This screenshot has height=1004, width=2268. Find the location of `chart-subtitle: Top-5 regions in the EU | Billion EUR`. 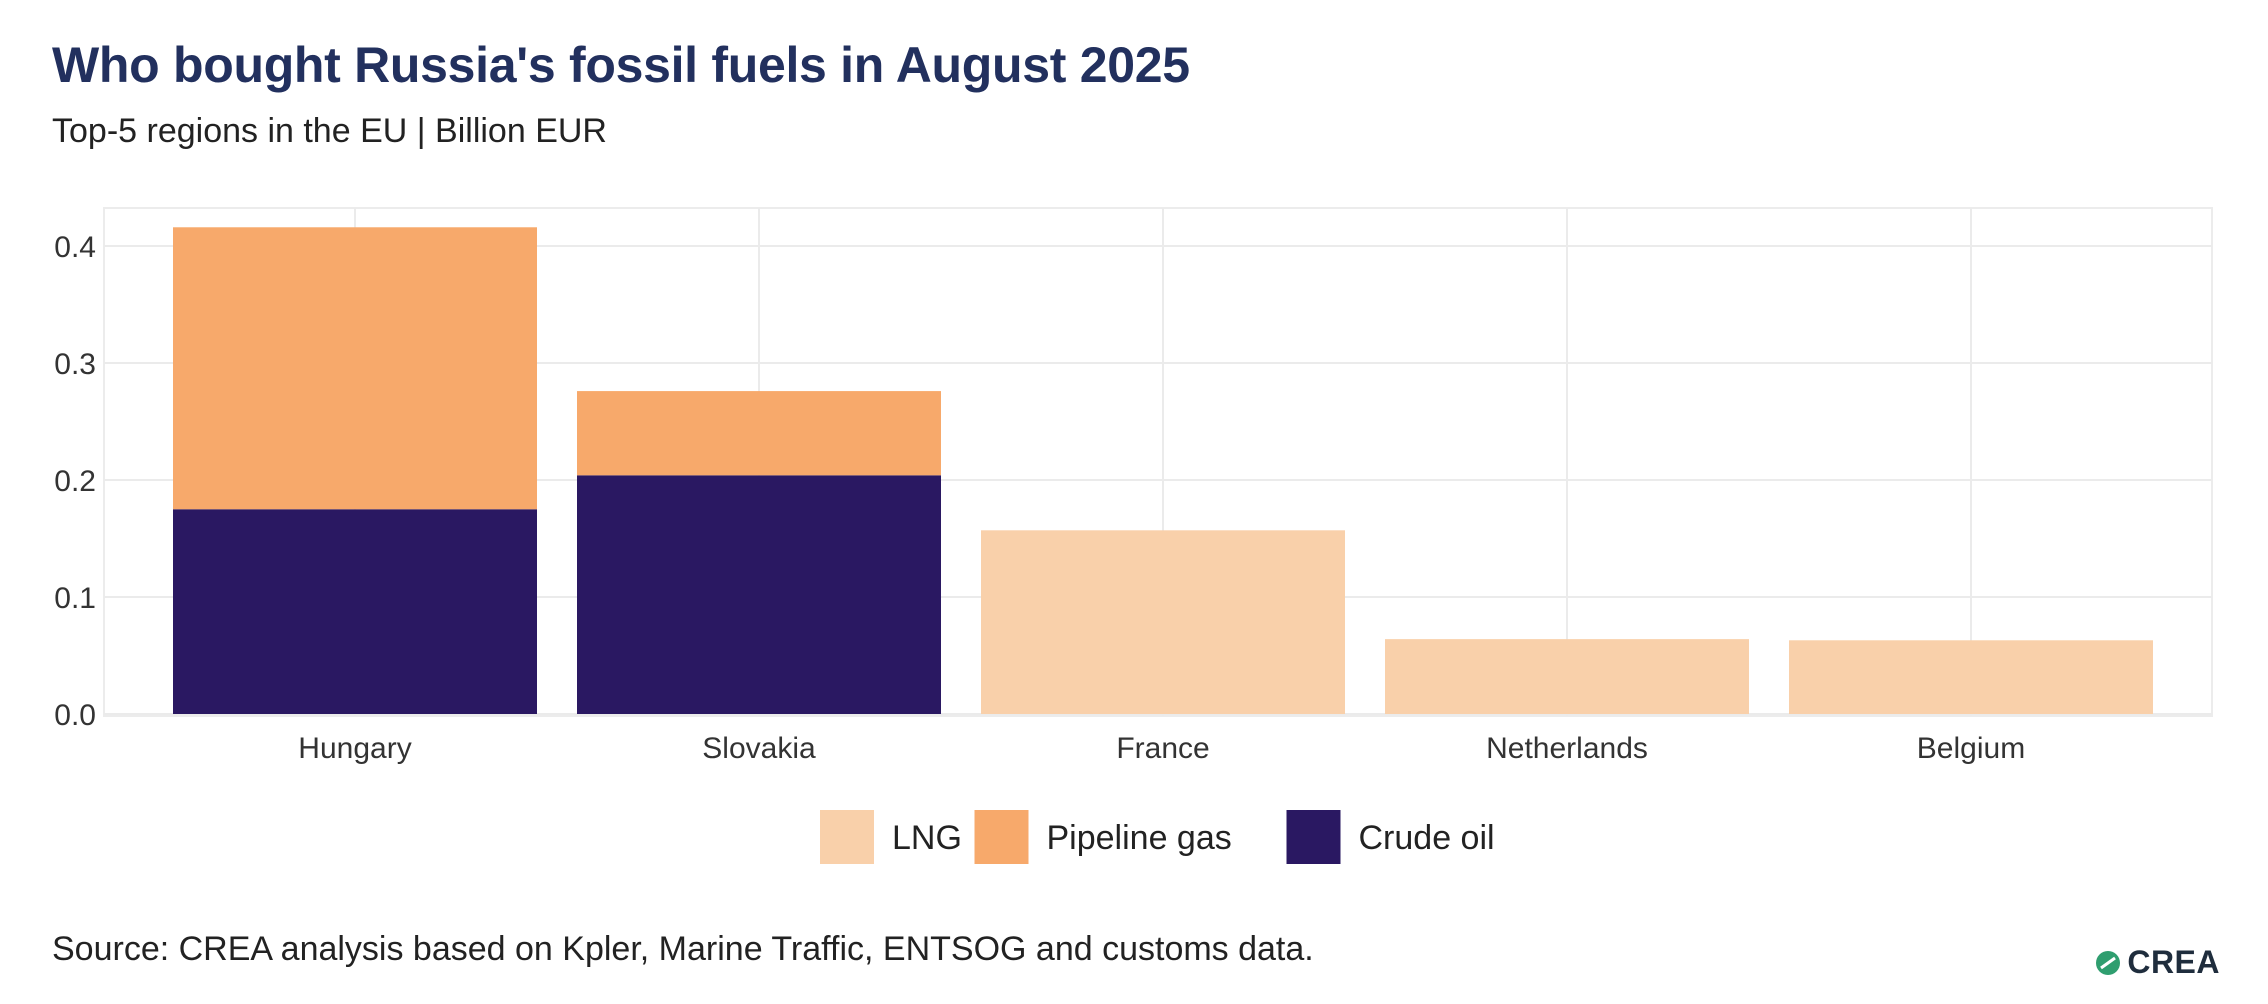

chart-subtitle: Top-5 regions in the EU | Billion EUR is located at coordinates (329, 131).